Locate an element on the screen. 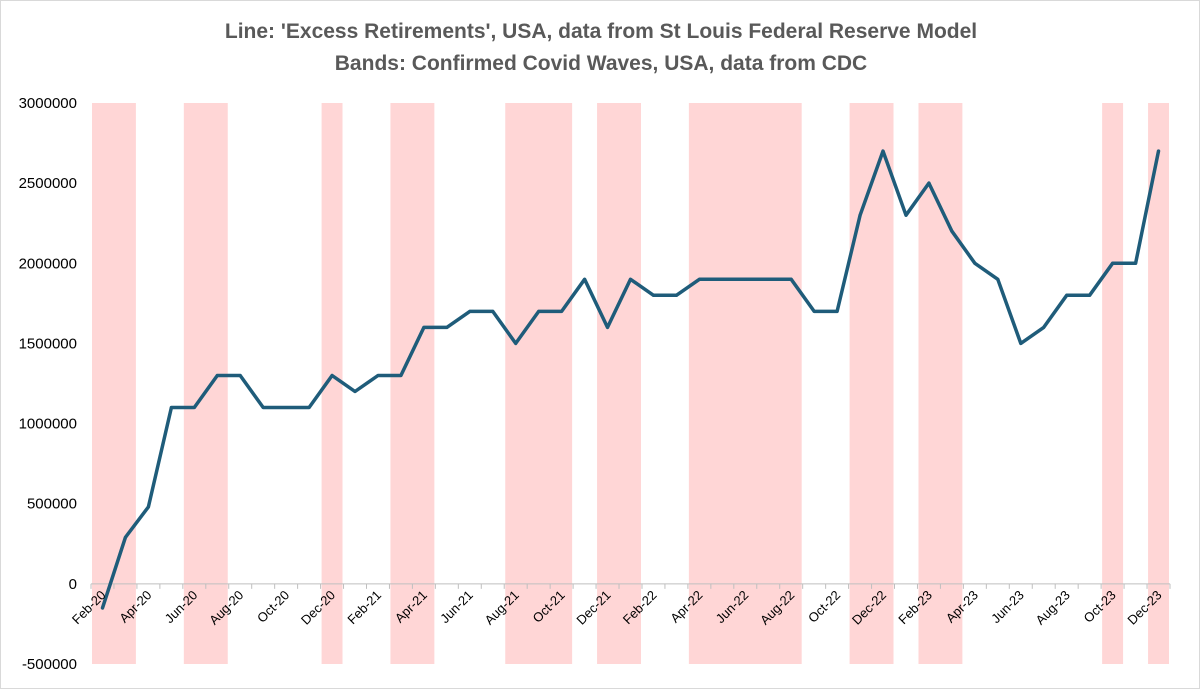  x-tick-label: Feb-21 is located at coordinates (364, 607).